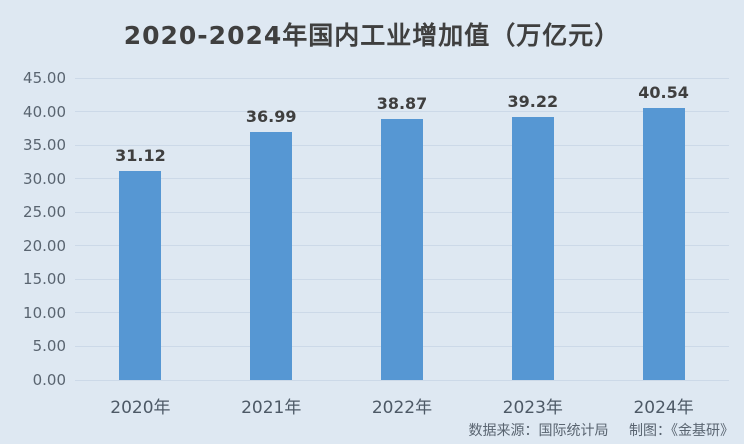 The image size is (744, 444). What do you see at coordinates (533, 101) in the screenshot?
I see `bar-value-label: 39.22` at bounding box center [533, 101].